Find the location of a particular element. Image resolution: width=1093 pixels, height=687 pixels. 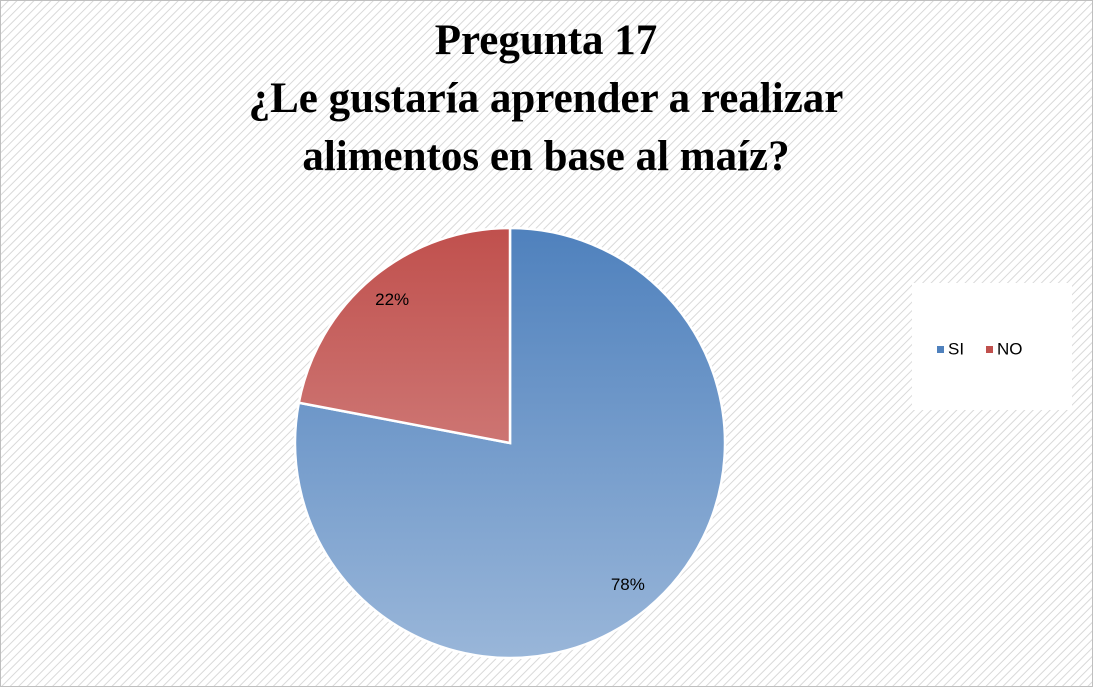

legend-label: SI is located at coordinates (956, 348).